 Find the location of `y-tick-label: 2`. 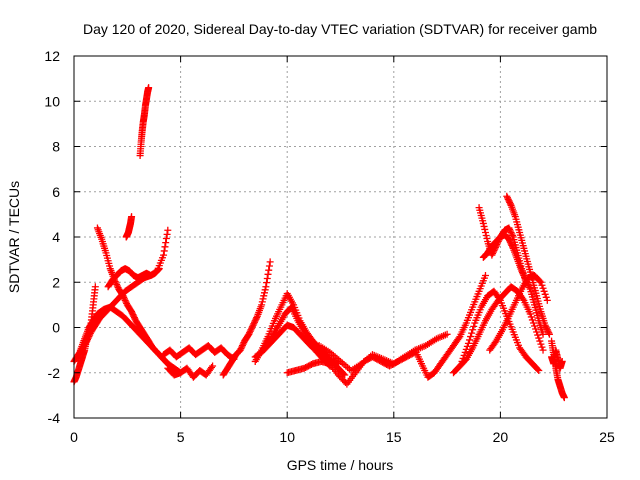

y-tick-label: 2 is located at coordinates (56, 282).